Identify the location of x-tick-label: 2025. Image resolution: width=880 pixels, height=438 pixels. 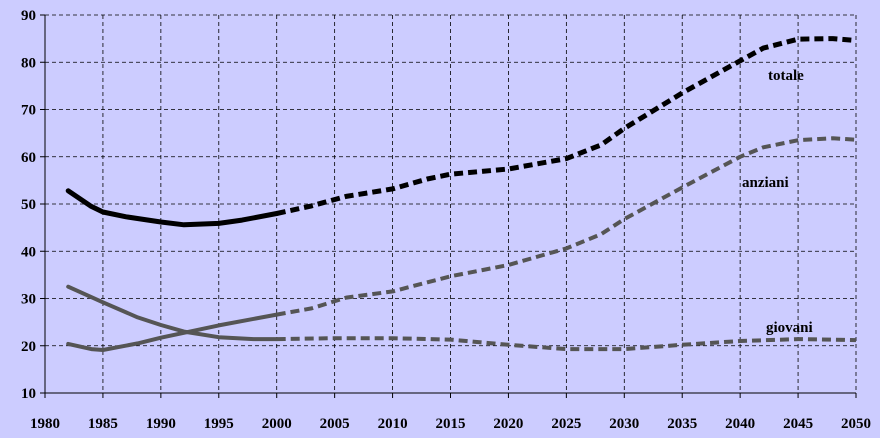
(566, 424).